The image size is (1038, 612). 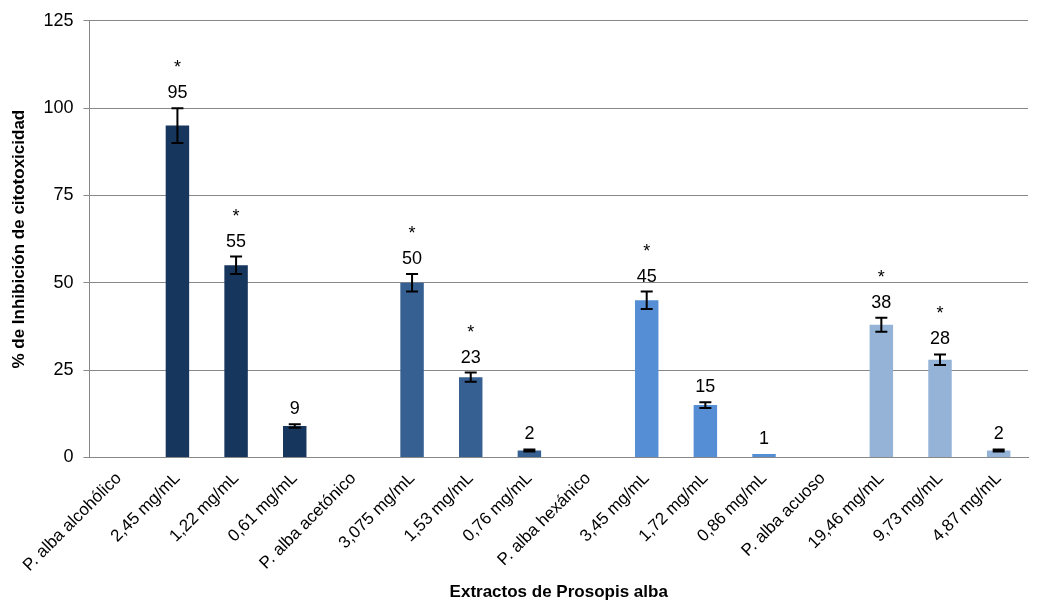 I want to click on data-label: 50, so click(x=412, y=258).